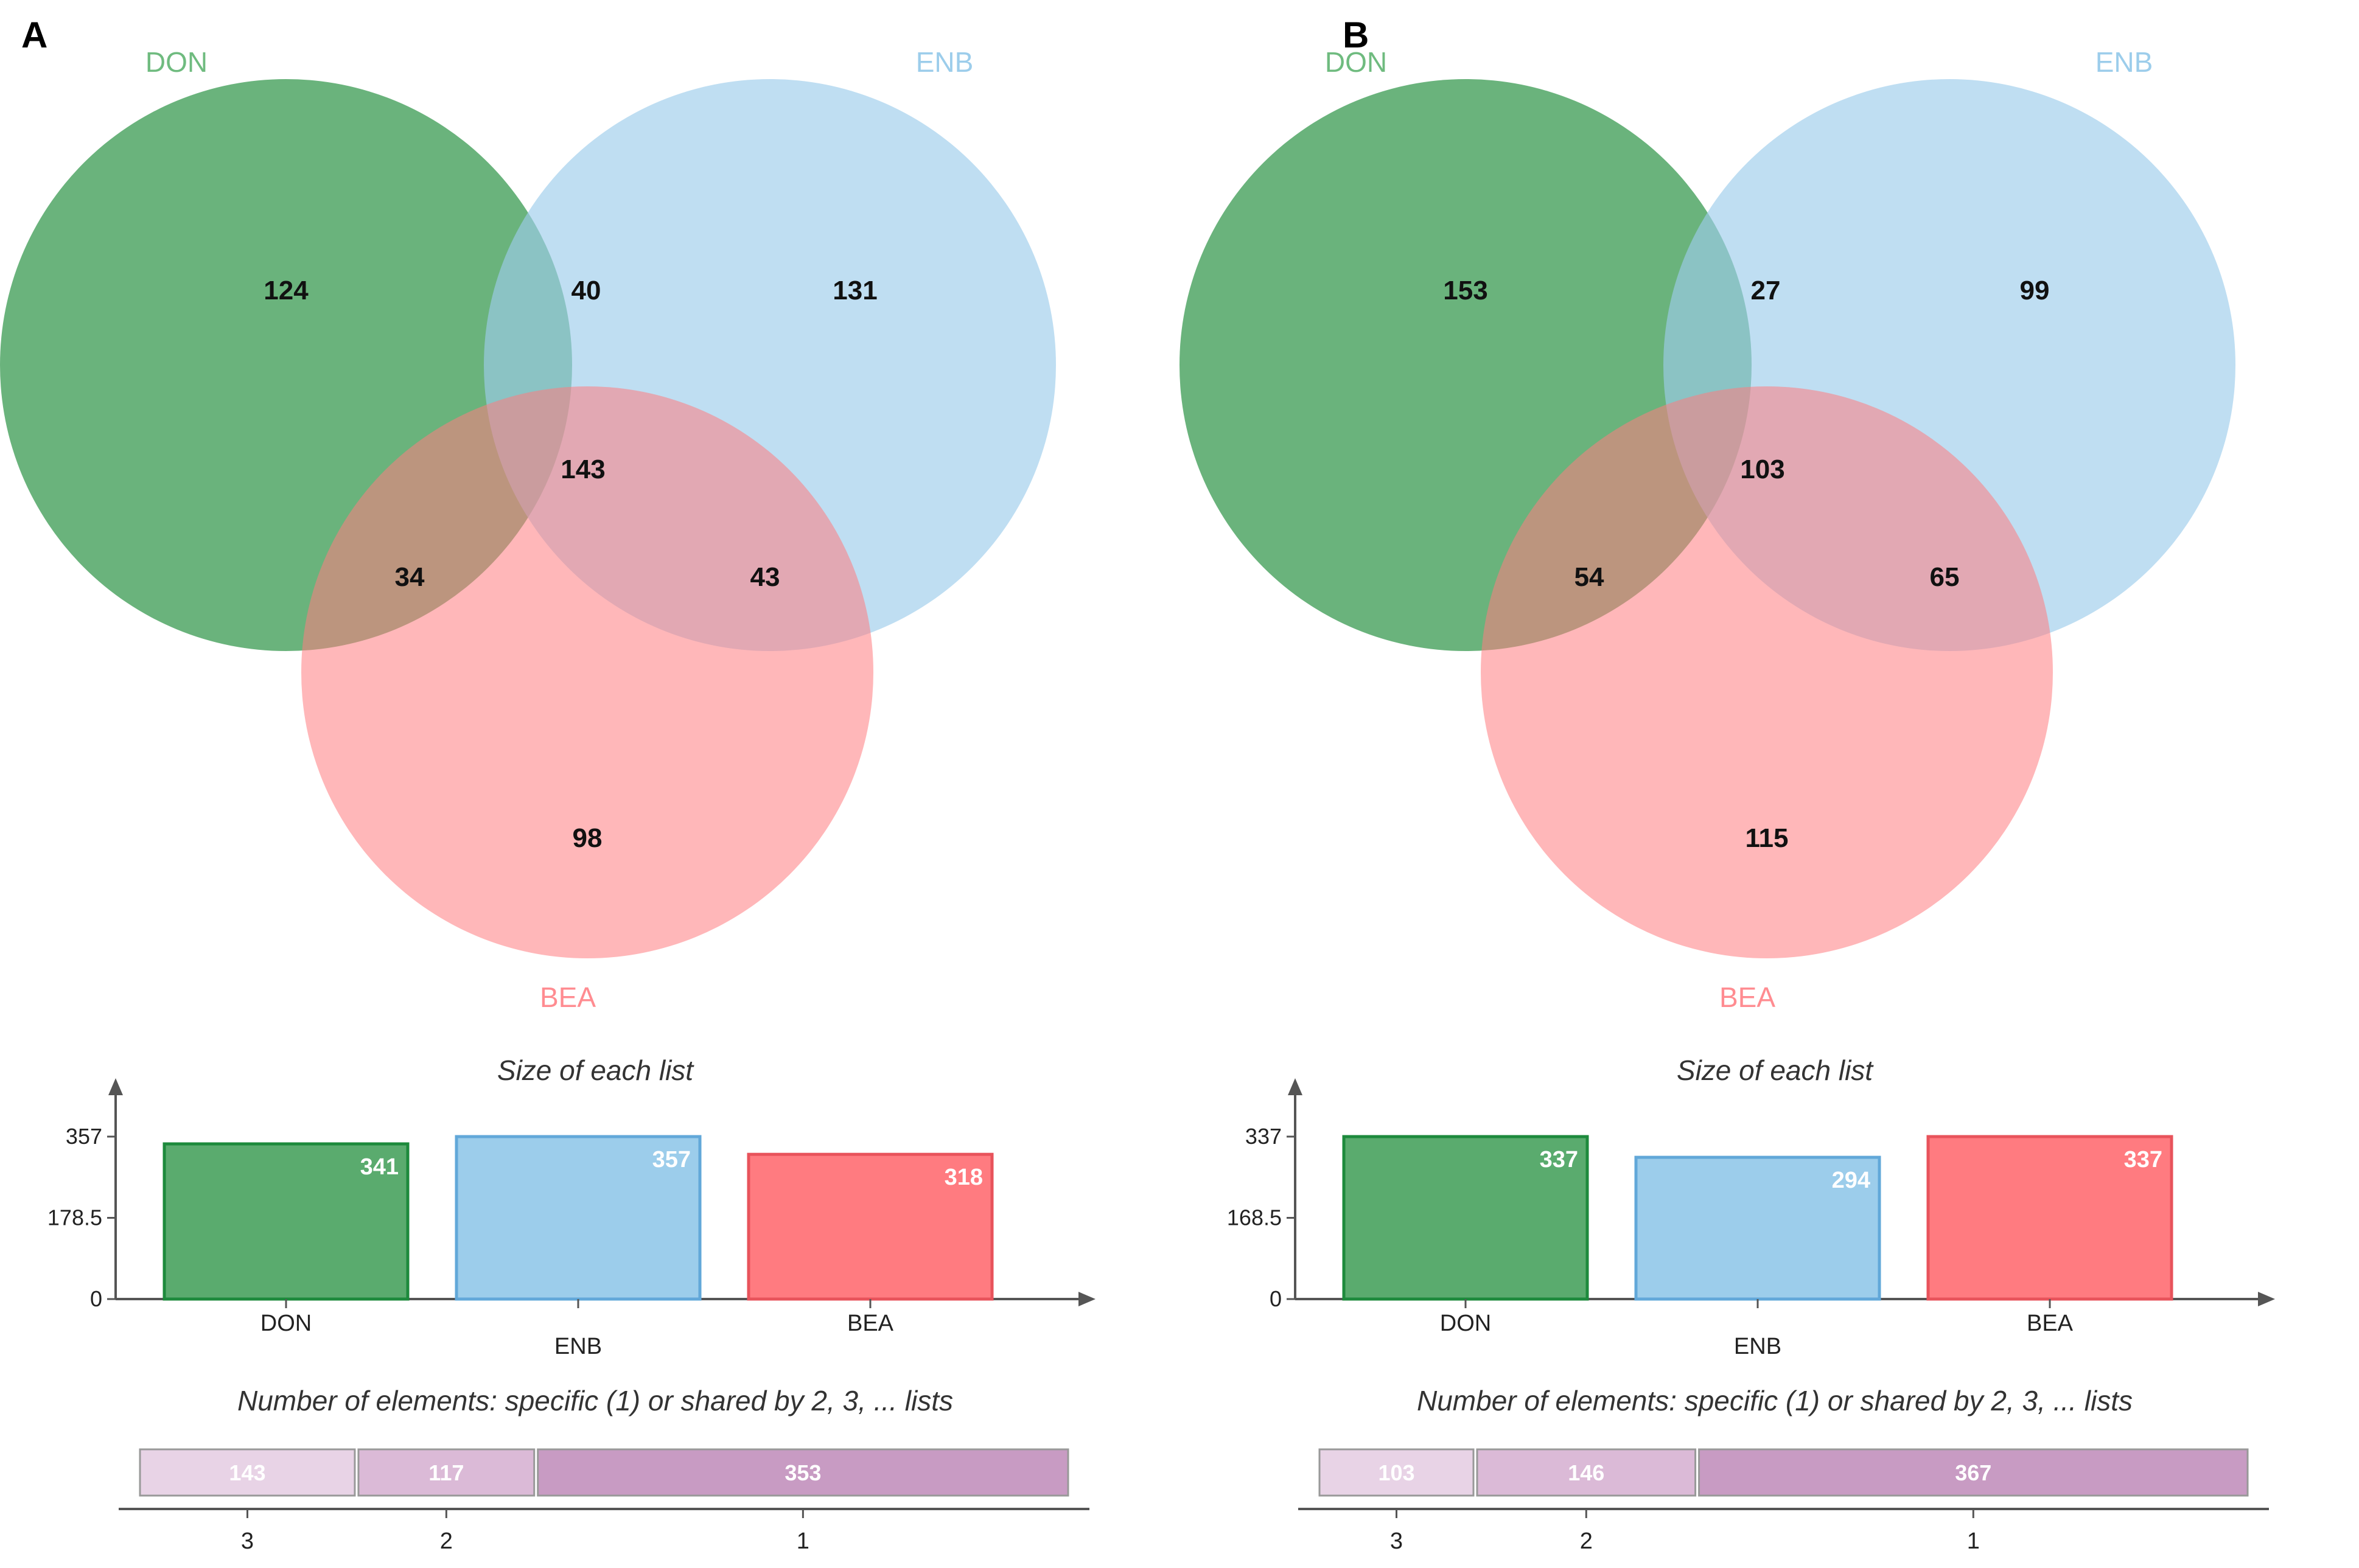 The height and width of the screenshot is (1568, 2359). What do you see at coordinates (1851, 1180) in the screenshot?
I see `size-bar-value-enb: 294` at bounding box center [1851, 1180].